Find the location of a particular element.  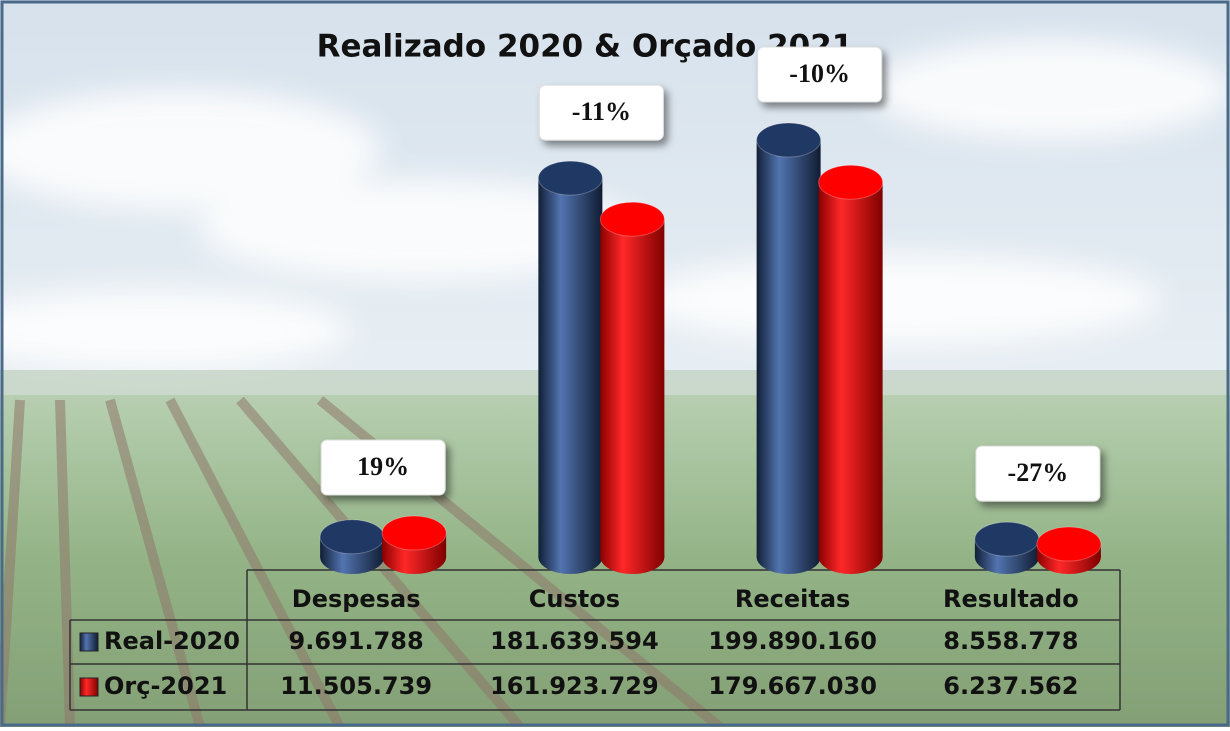

annotation: -10% is located at coordinates (819, 73).